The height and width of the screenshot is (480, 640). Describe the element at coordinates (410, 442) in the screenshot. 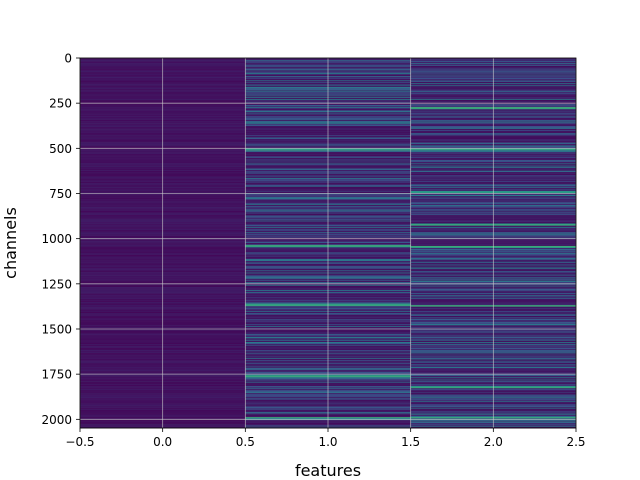

I see `x-tick-label: 1.5` at that location.